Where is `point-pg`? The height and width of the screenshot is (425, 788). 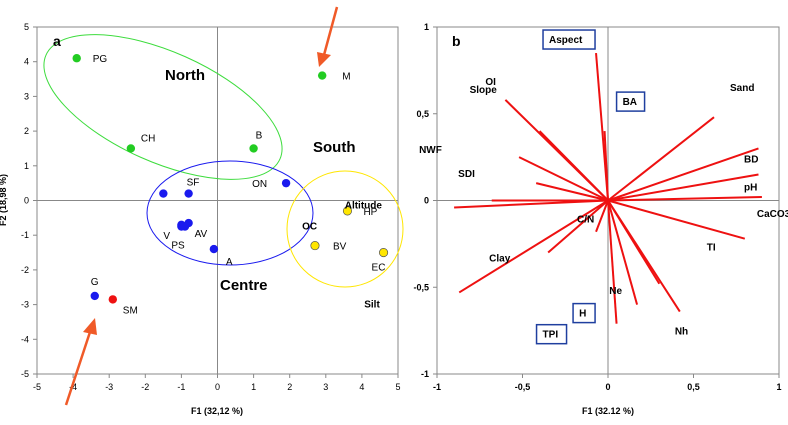 point-pg is located at coordinates (76, 58).